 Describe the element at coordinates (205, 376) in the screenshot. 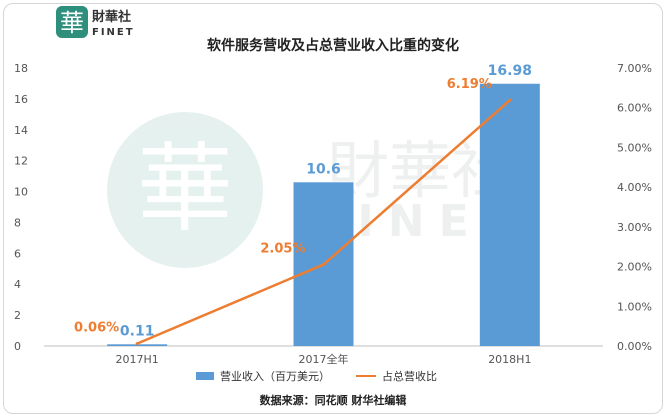

I see `legend-swatch-bar` at that location.